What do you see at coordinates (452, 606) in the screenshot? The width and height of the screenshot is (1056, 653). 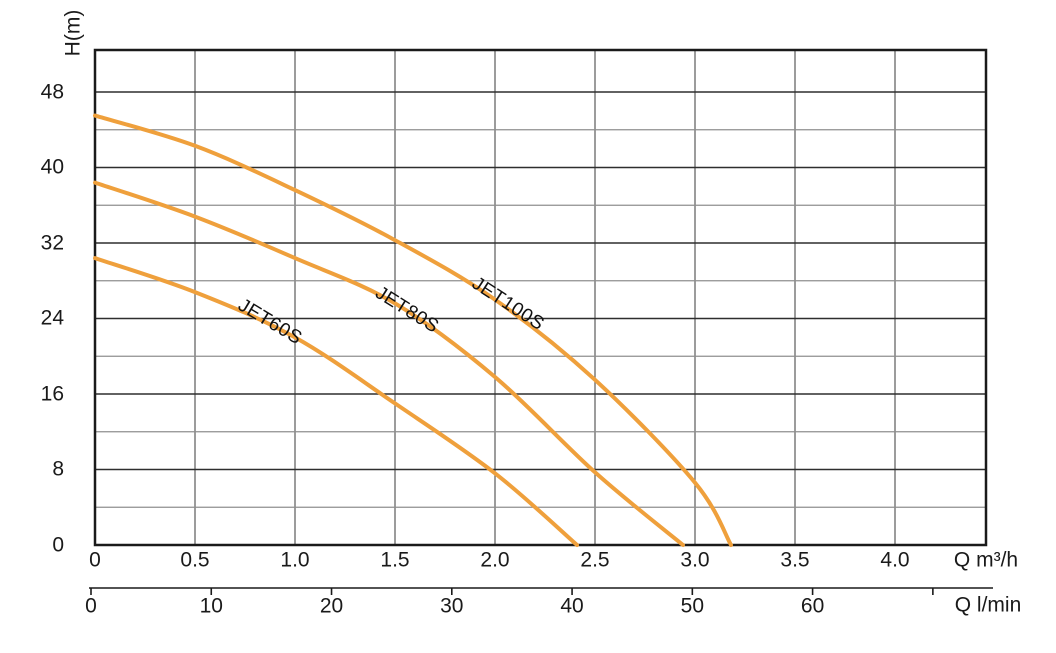 I see `x-secondary-tick-label-30: 30` at bounding box center [452, 606].